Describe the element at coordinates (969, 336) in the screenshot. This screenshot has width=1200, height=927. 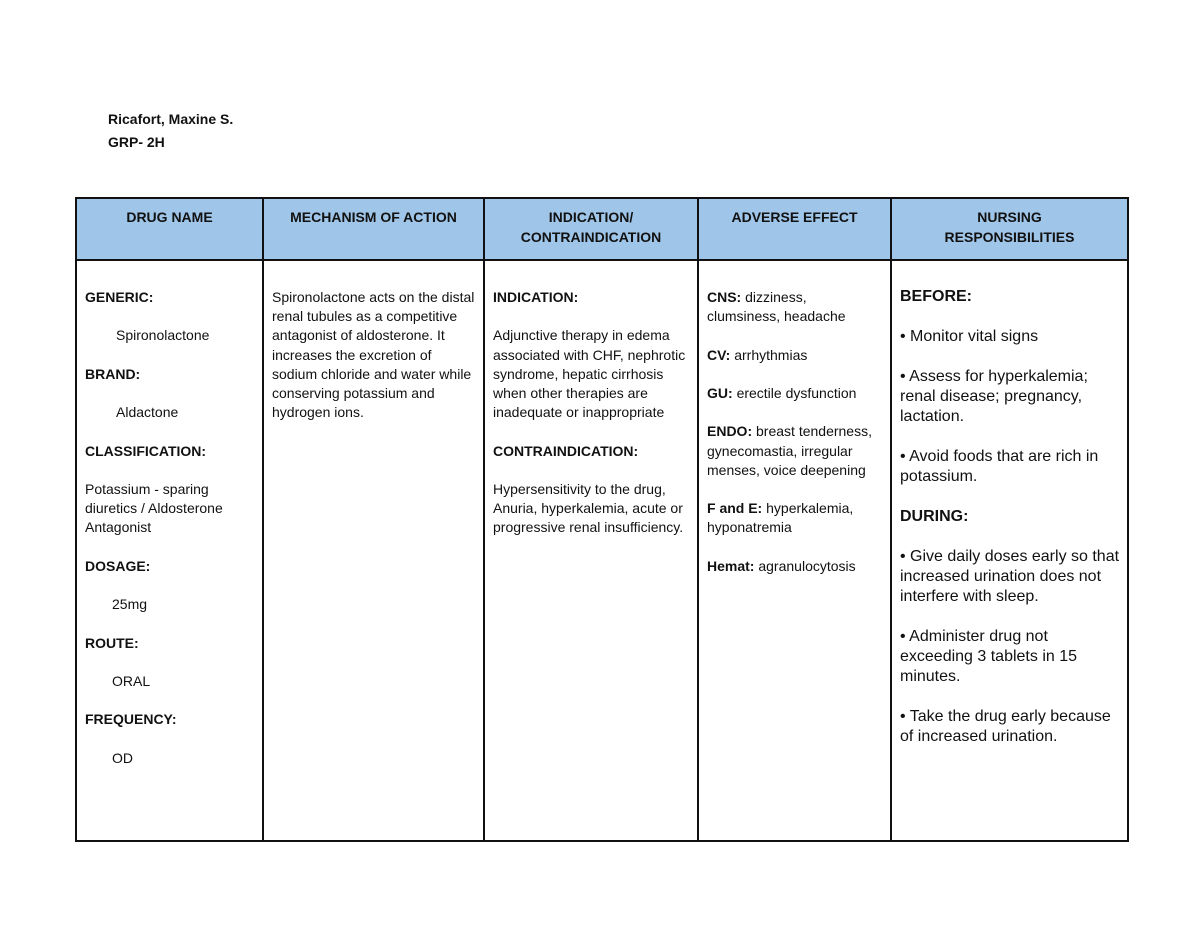
I see `nursing-item: • Monitor vital signs` at that location.